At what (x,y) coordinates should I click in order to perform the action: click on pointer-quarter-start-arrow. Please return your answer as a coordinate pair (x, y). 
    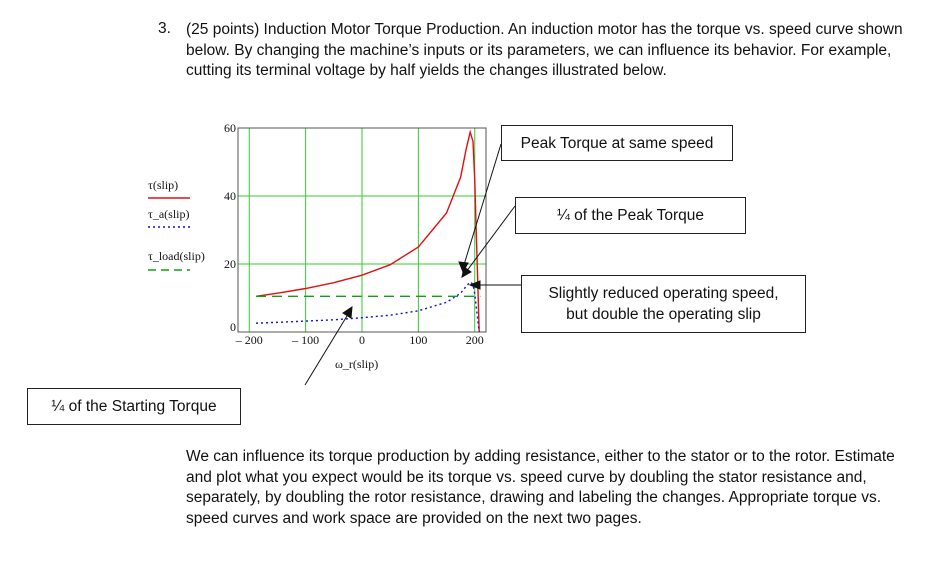
    Looking at the image, I should click on (347, 312).